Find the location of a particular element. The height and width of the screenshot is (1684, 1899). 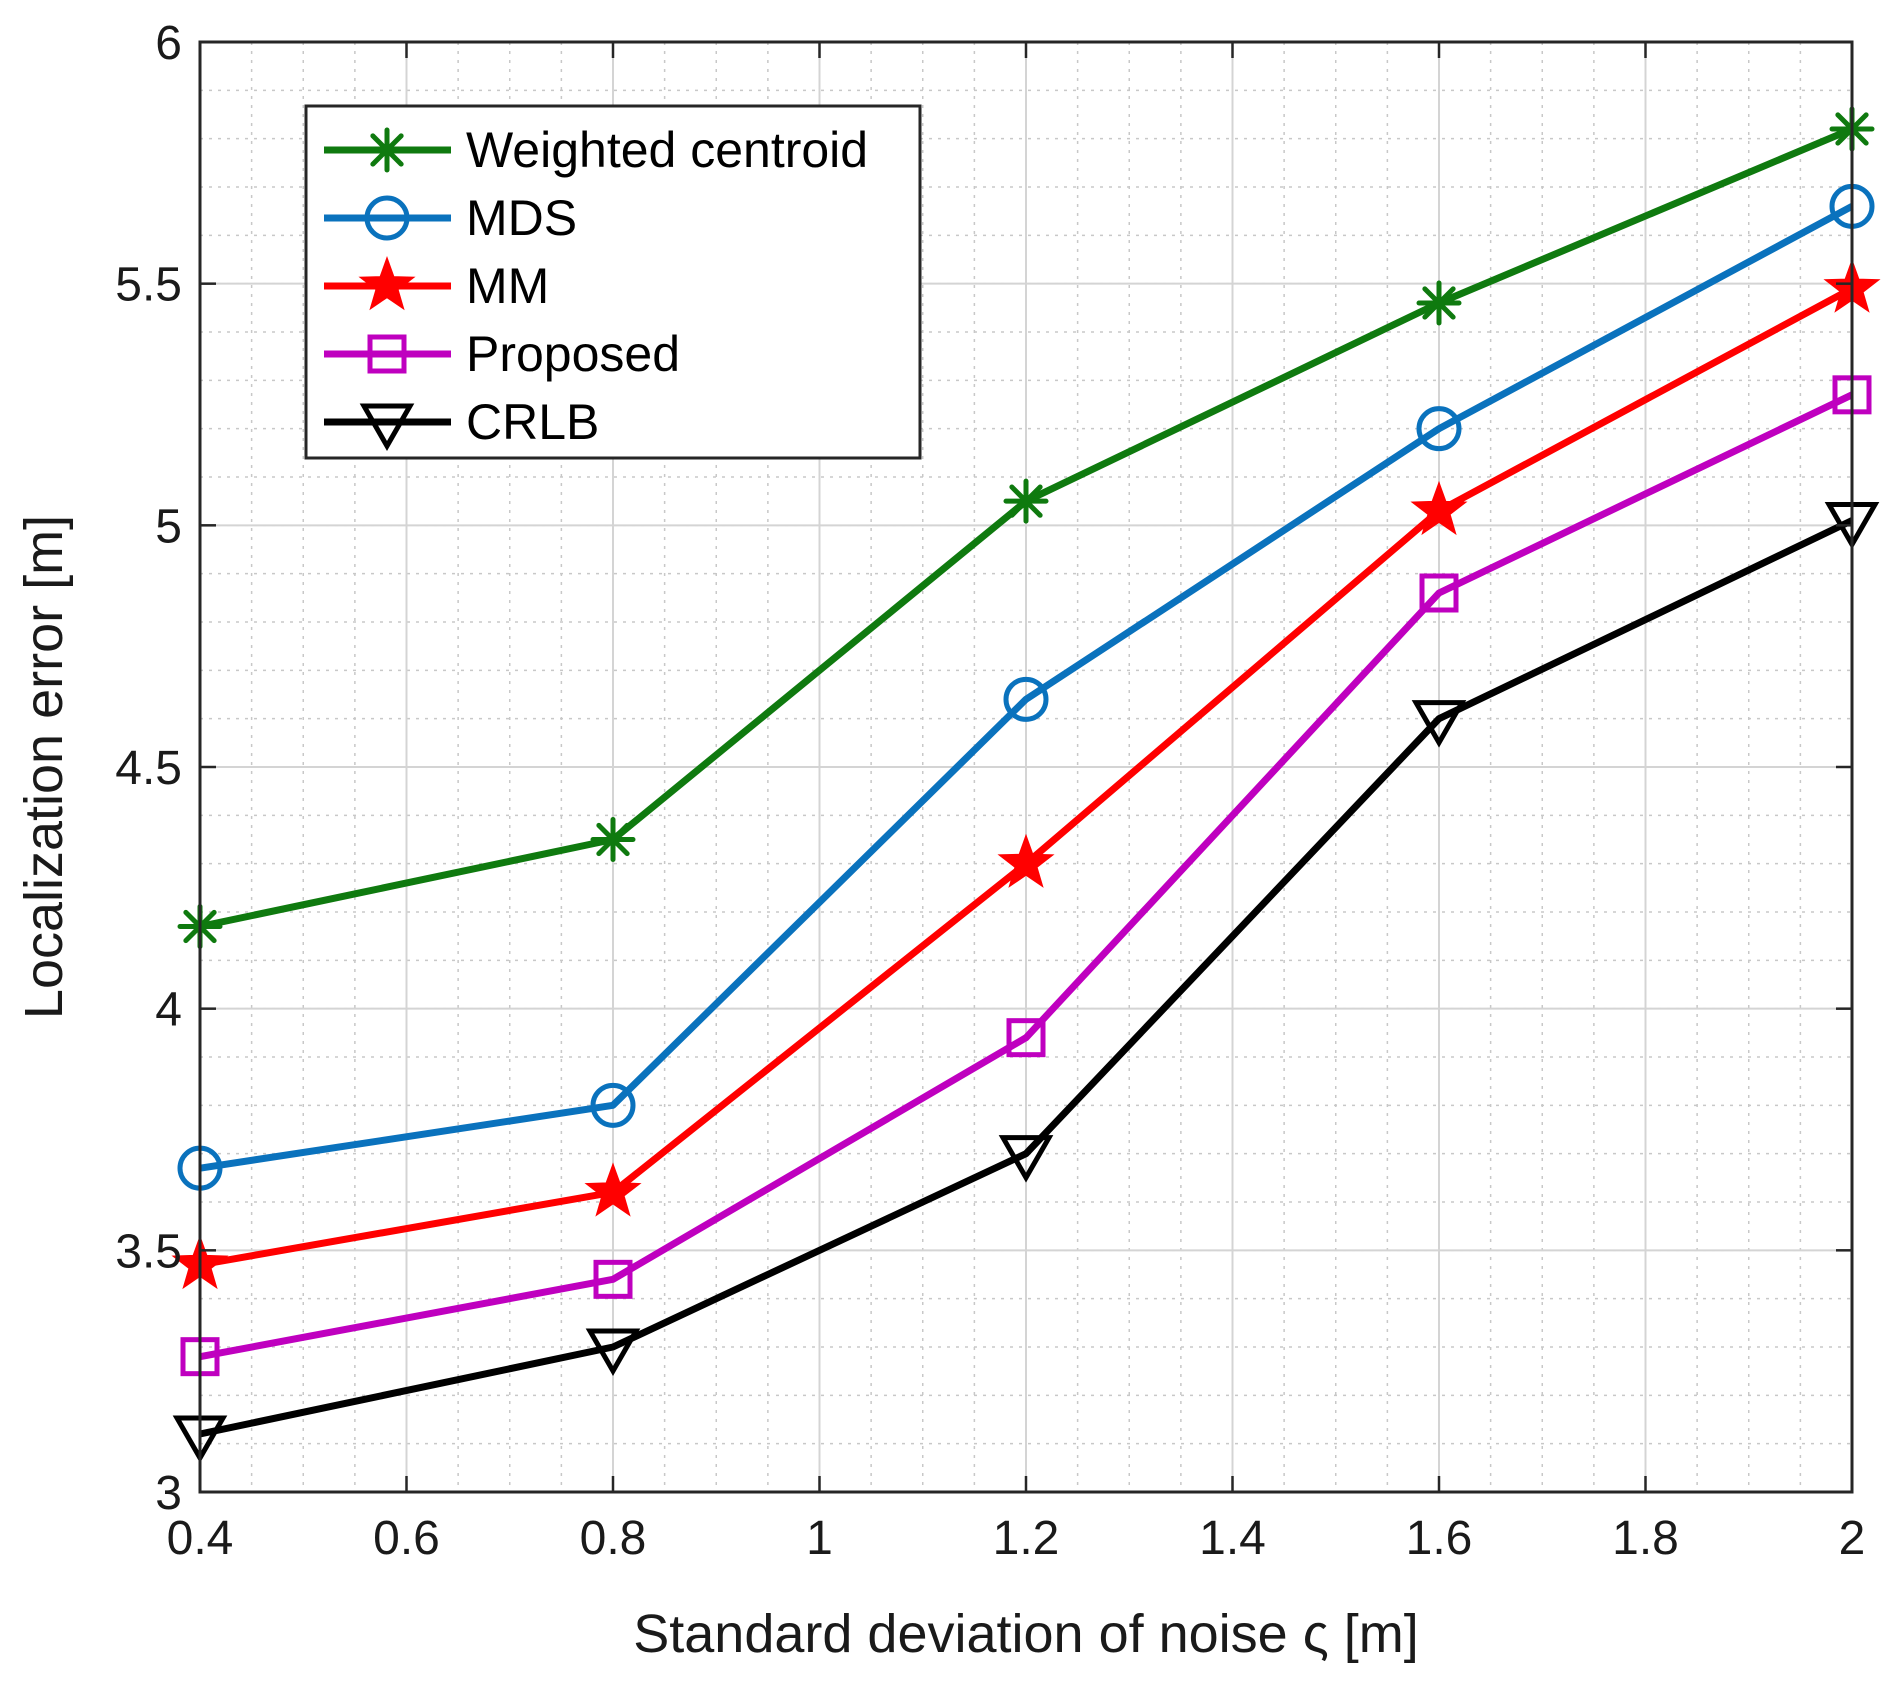

y-tick-label: 5.5 is located at coordinates (148, 285).